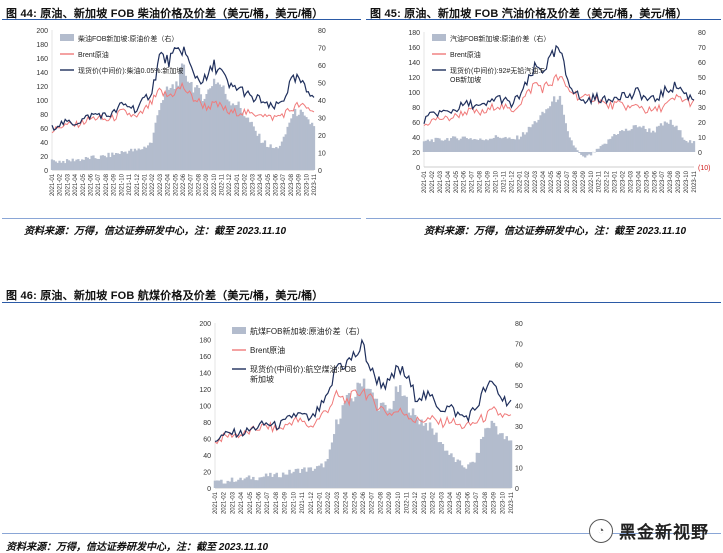  I want to click on gasoline-legend-label: 汽油FOB新加坡:原油价差（右）, so click(500, 38).